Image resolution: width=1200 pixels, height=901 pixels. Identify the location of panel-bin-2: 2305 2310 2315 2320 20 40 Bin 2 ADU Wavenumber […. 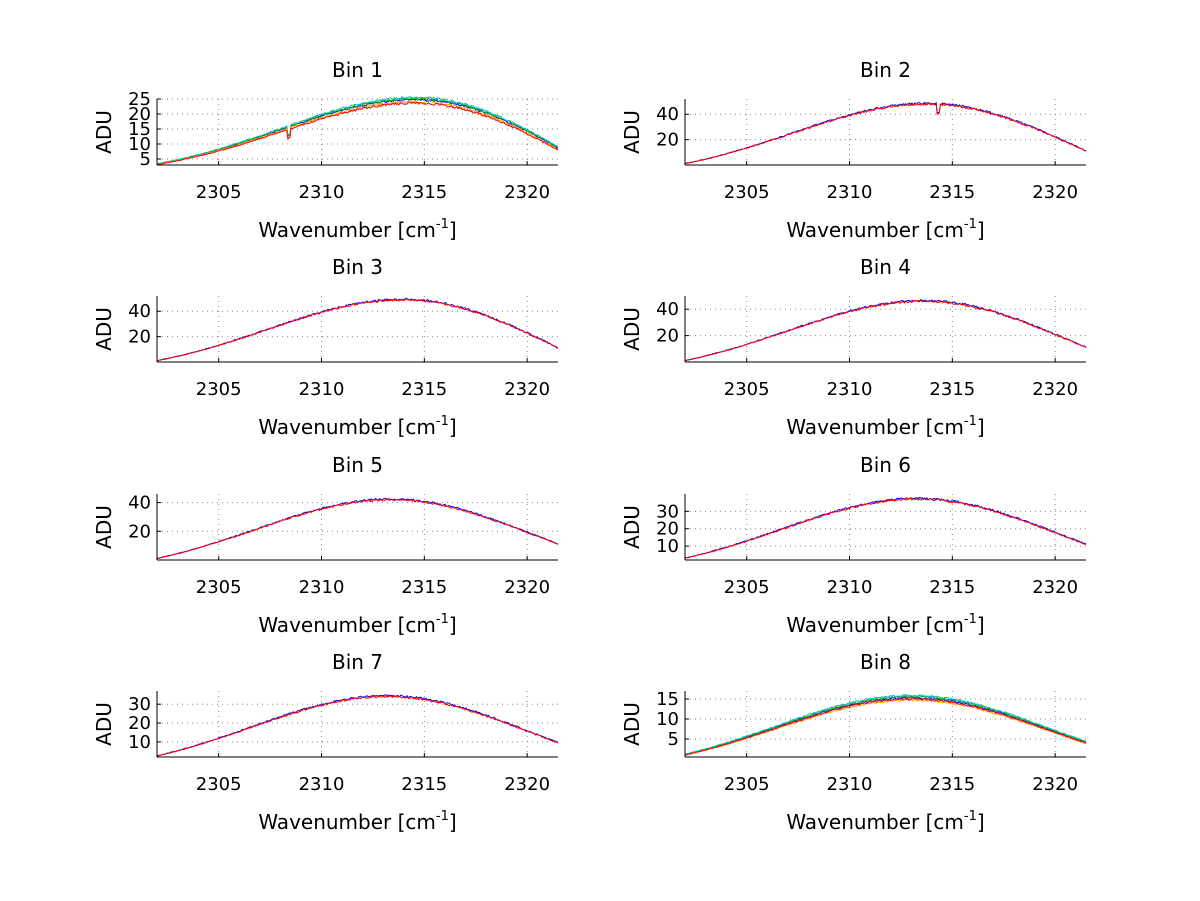
(853, 150).